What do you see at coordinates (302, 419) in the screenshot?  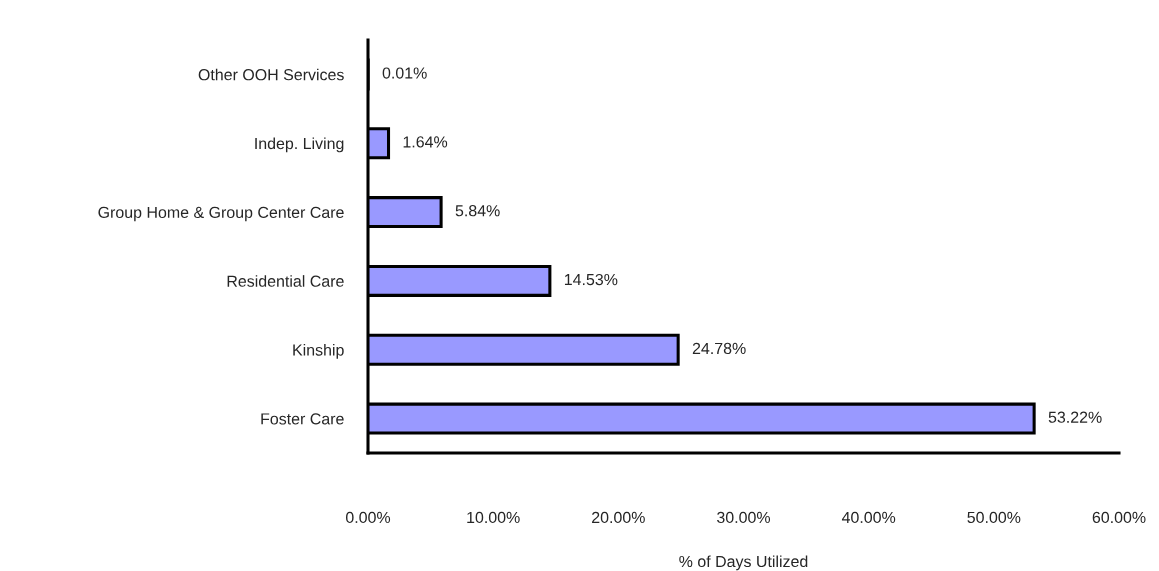 I see `y-tick-label: Foster Care` at bounding box center [302, 419].